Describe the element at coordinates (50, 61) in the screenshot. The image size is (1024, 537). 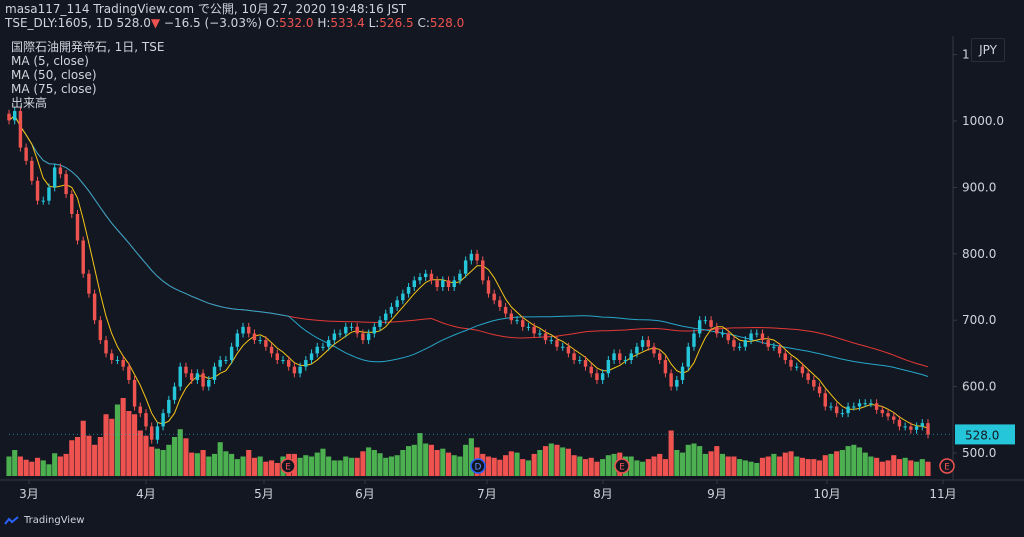
I see `legend-ma5: MA (5, close)` at that location.